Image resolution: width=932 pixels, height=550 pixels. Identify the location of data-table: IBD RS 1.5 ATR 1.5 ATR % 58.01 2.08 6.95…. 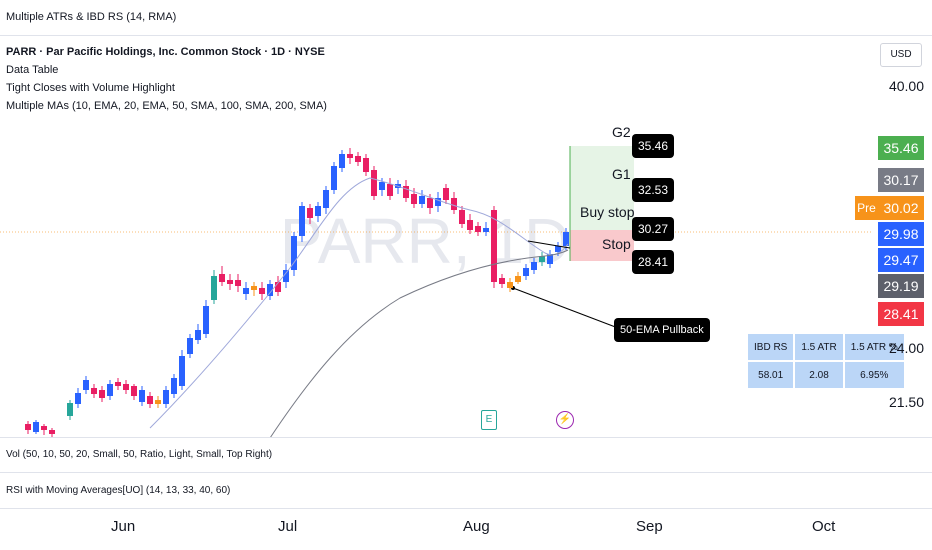
(826, 361).